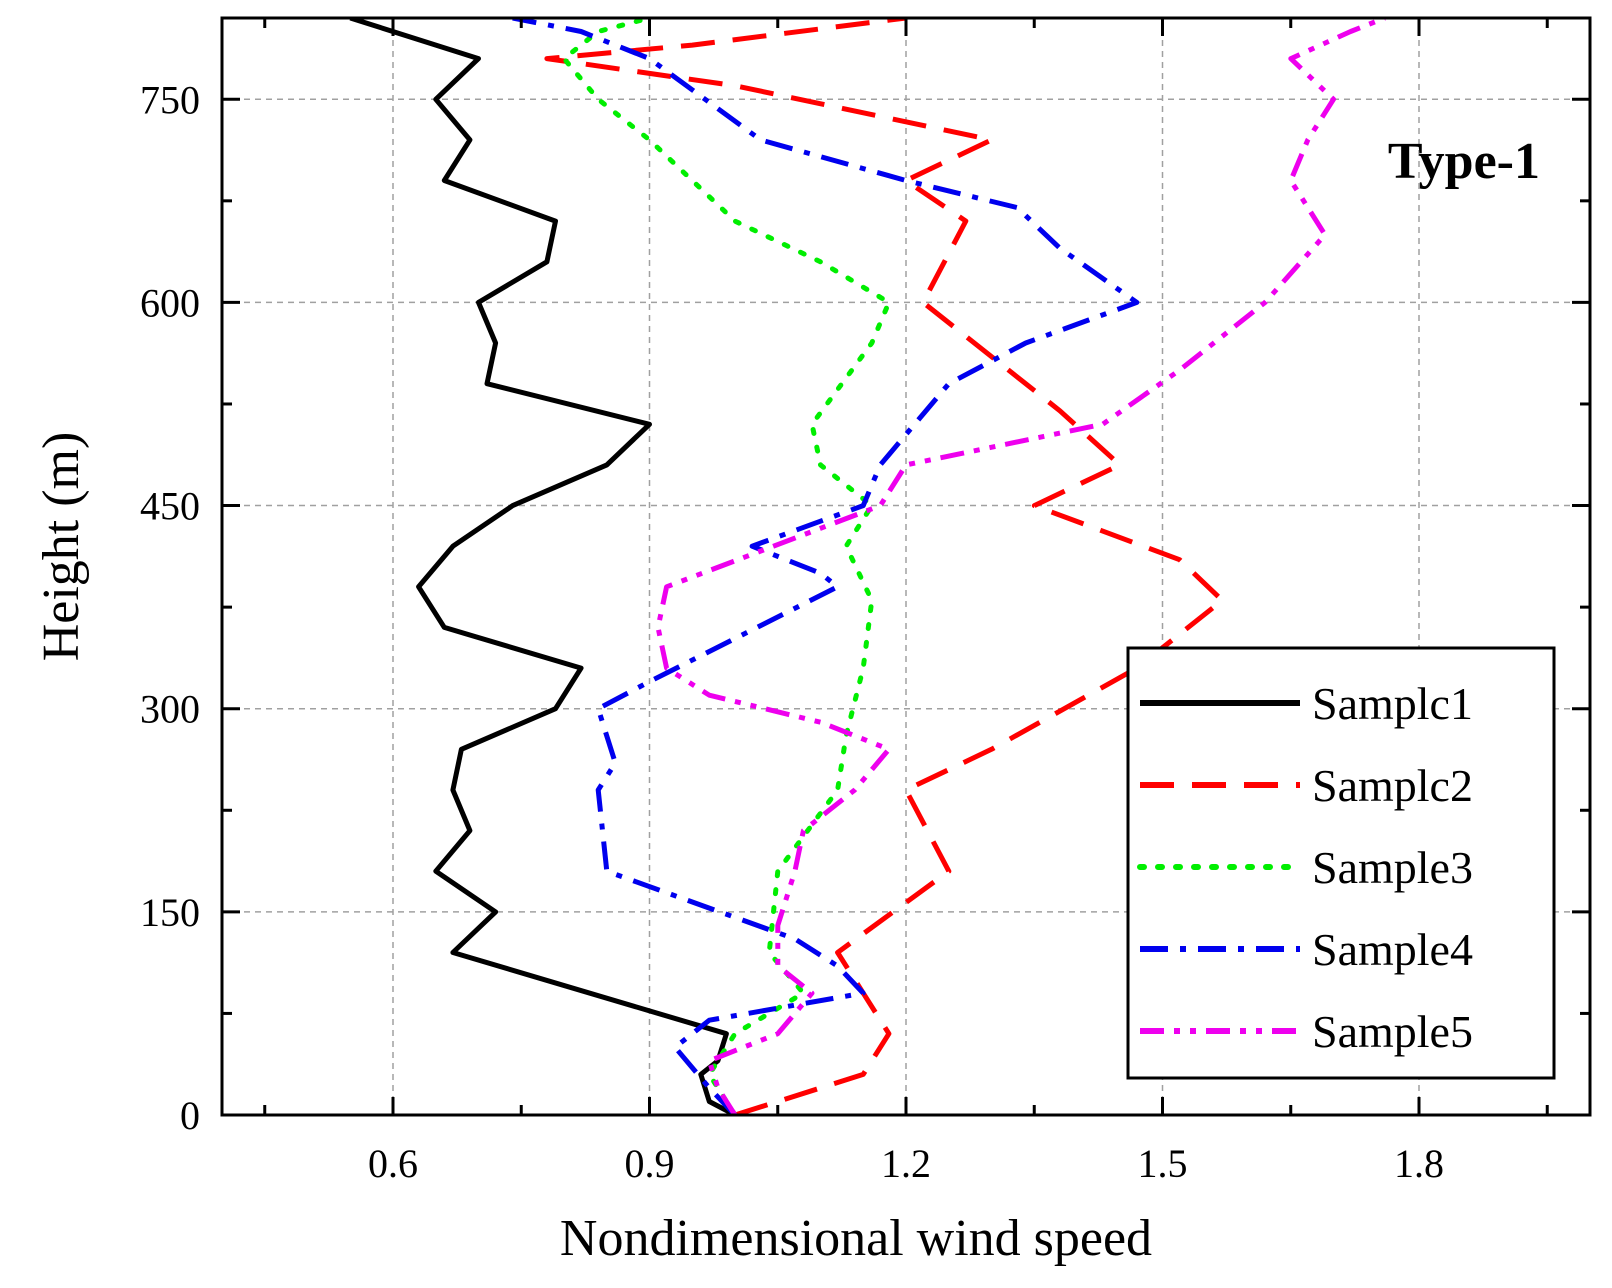  I want to click on x-axis-label: Nondimensional wind speed, so click(856, 1238).